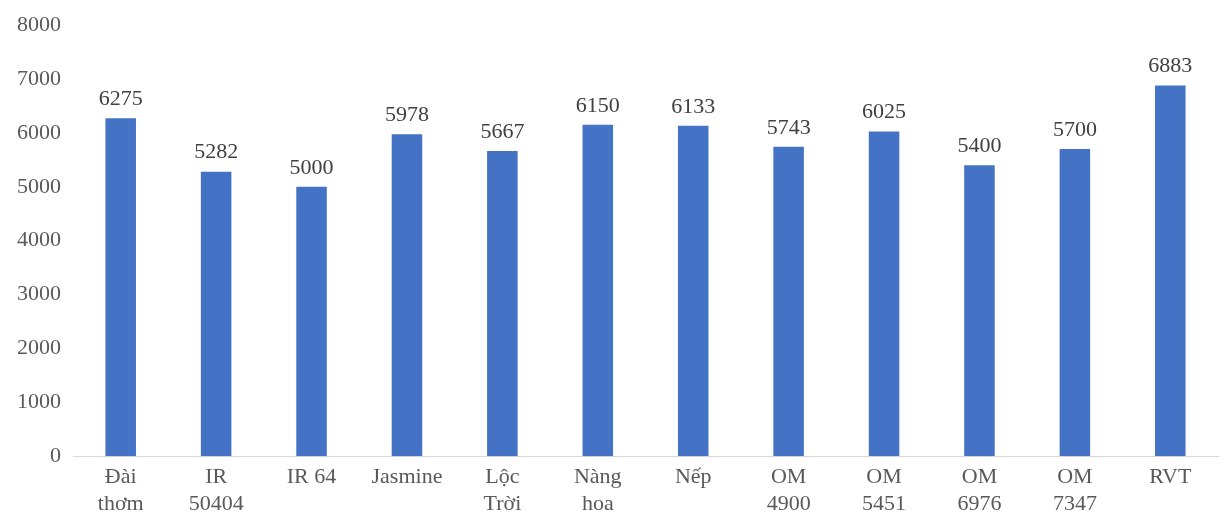 The width and height of the screenshot is (1228, 525). I want to click on x-tick-label: RVT, so click(1170, 476).